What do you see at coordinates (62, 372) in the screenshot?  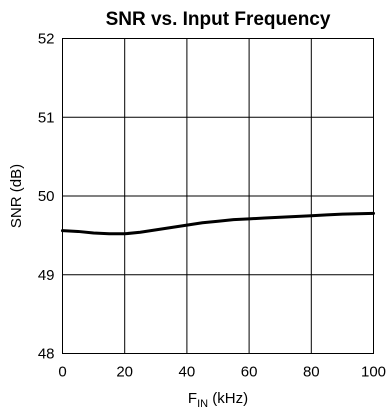 I see `x-tick-label: 0` at bounding box center [62, 372].